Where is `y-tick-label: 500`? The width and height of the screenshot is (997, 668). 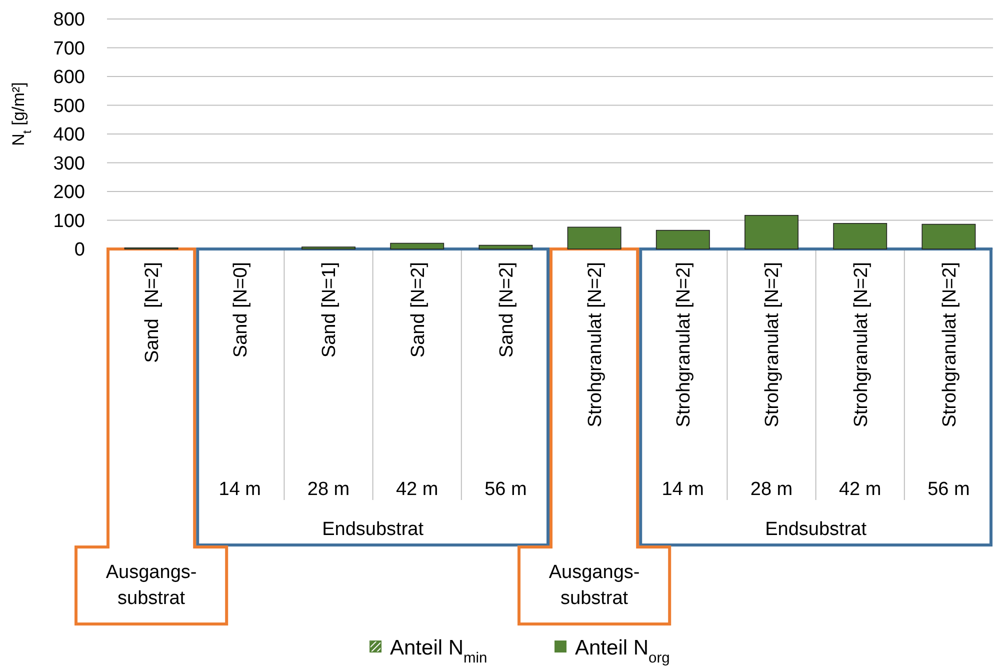
y-tick-label: 500 is located at coordinates (69, 106).